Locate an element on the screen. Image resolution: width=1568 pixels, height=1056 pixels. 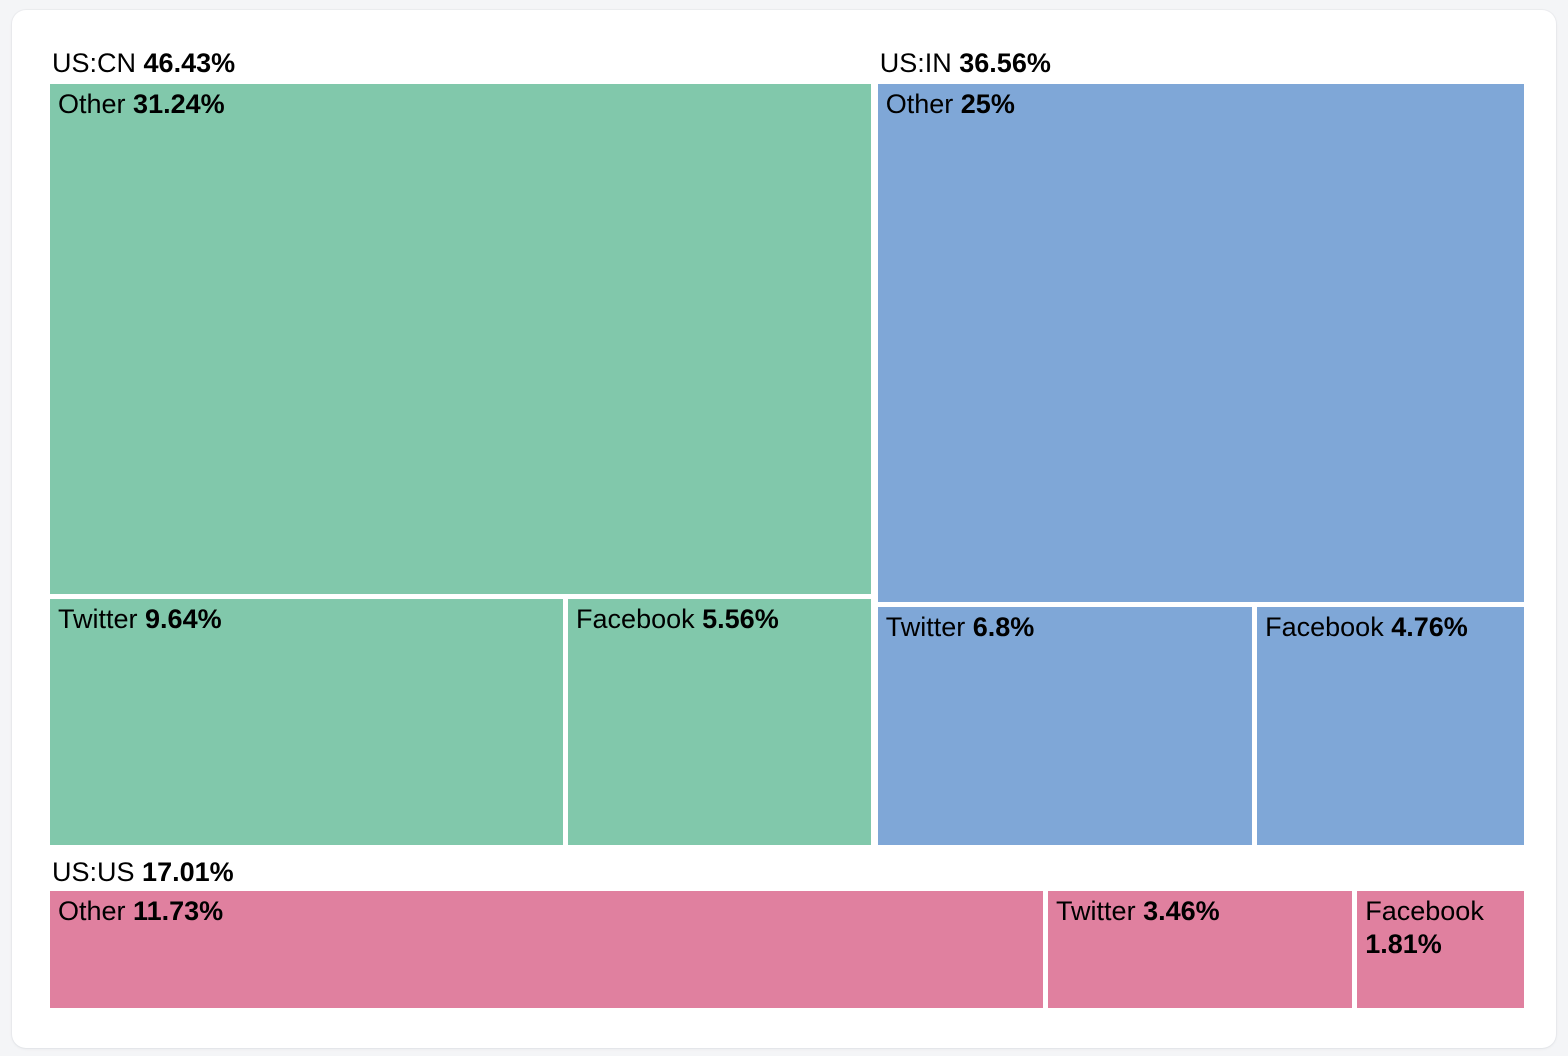
cell-value: 9.64% is located at coordinates (183, 618).